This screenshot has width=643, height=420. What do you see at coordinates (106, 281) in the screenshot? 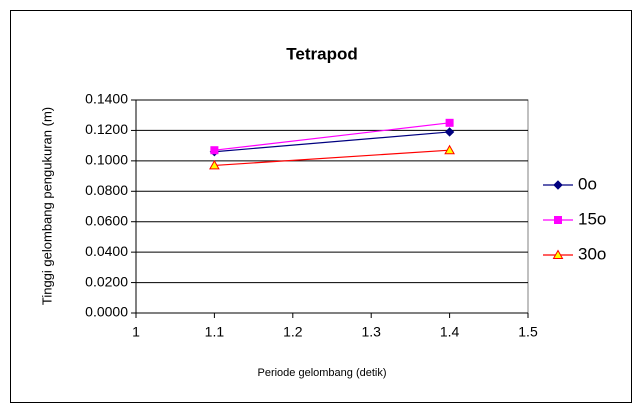
I see `y-tick-label: 0.0200` at bounding box center [106, 281].